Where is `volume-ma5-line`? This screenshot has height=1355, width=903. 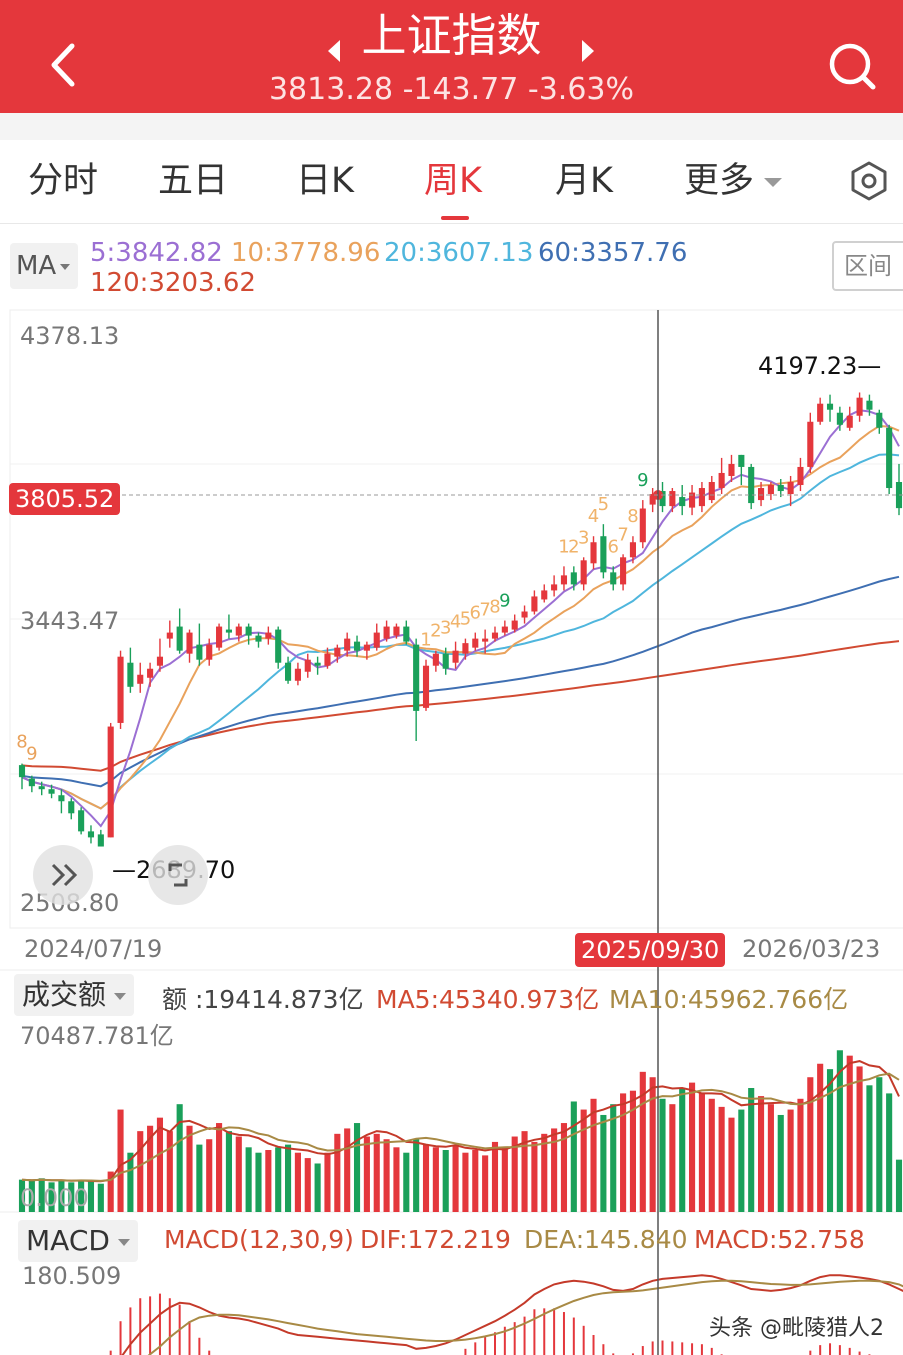 volume-ma5-line is located at coordinates (460, 1121).